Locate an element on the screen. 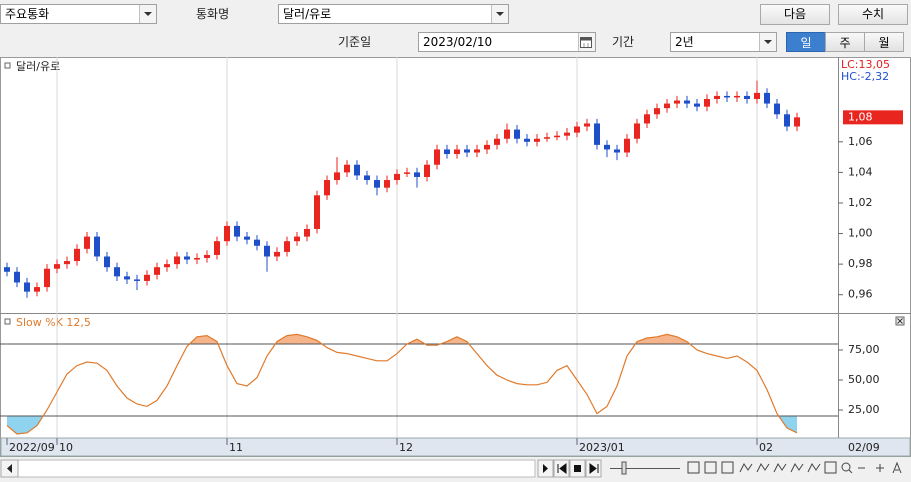  overbought-fill is located at coordinates (402, 339).